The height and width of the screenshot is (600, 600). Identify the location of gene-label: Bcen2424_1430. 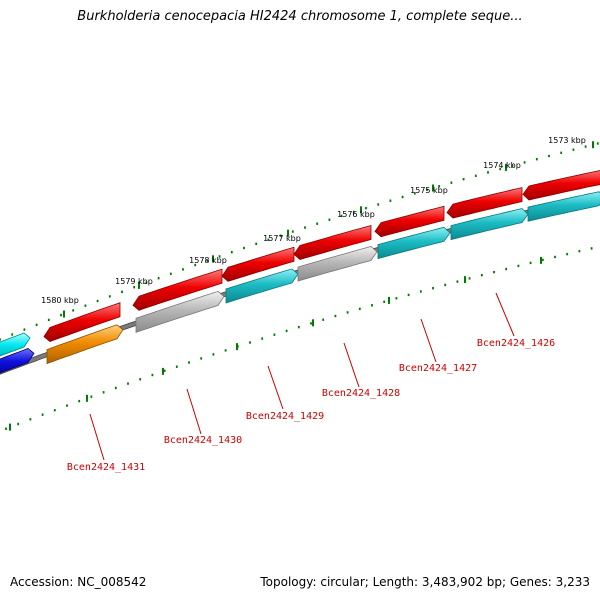
(203, 440).